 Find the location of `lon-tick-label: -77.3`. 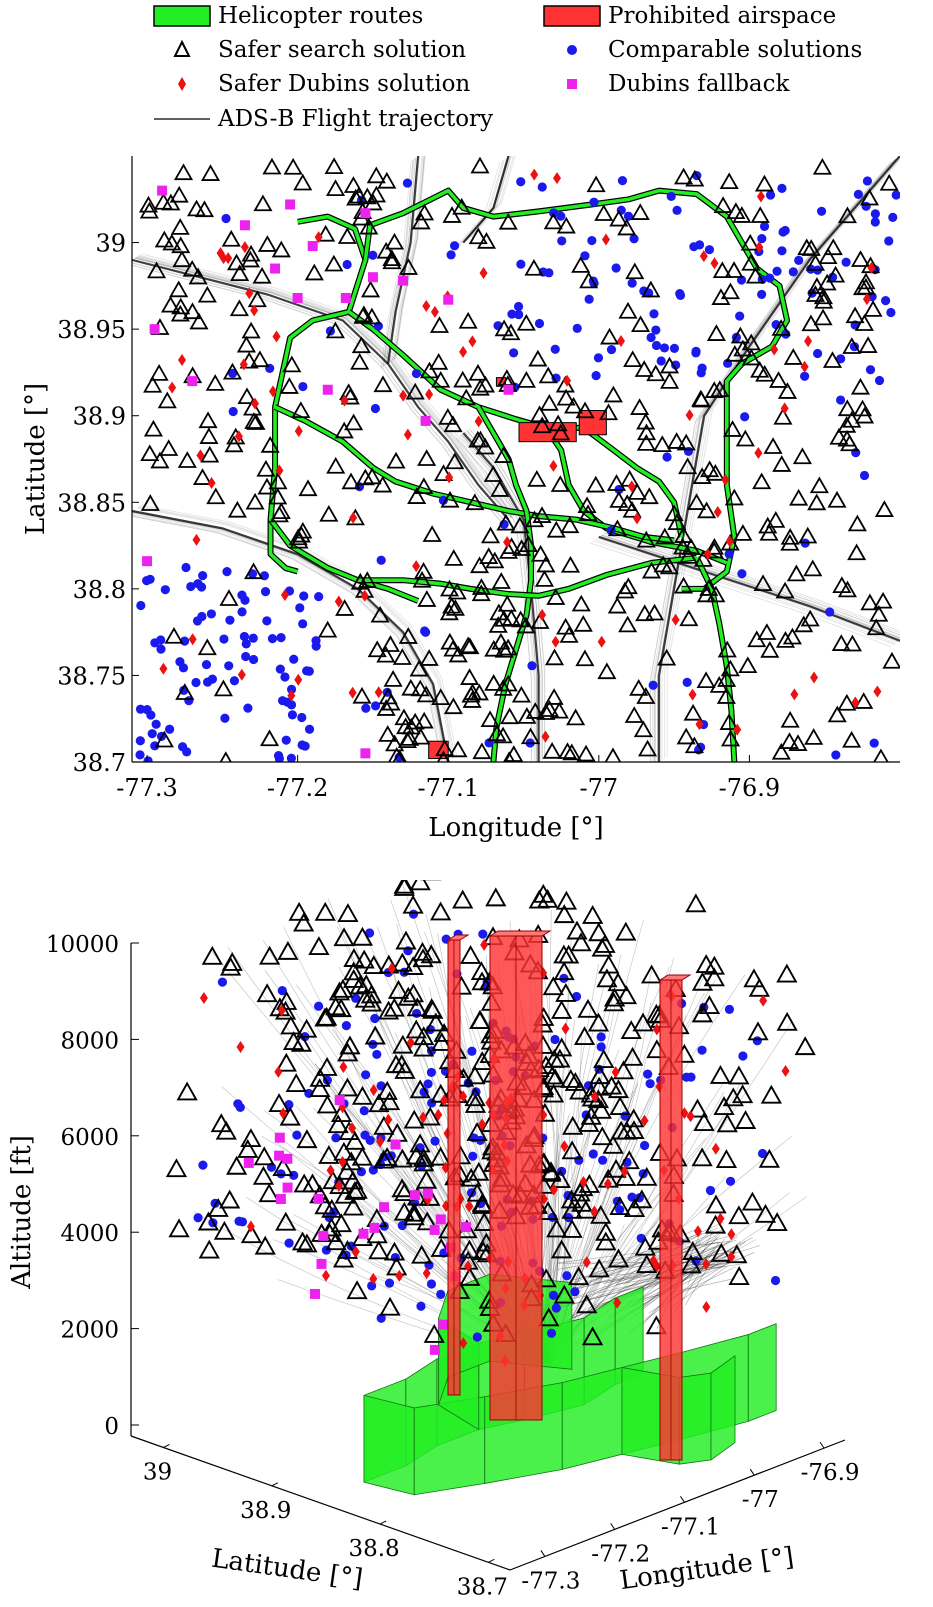

lon-tick-label: -77.3 is located at coordinates (550, 1581).